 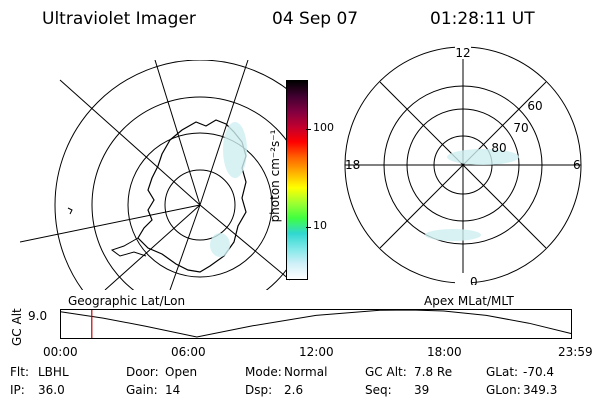 I want to click on mlt-label-12: 12, so click(x=462, y=53).